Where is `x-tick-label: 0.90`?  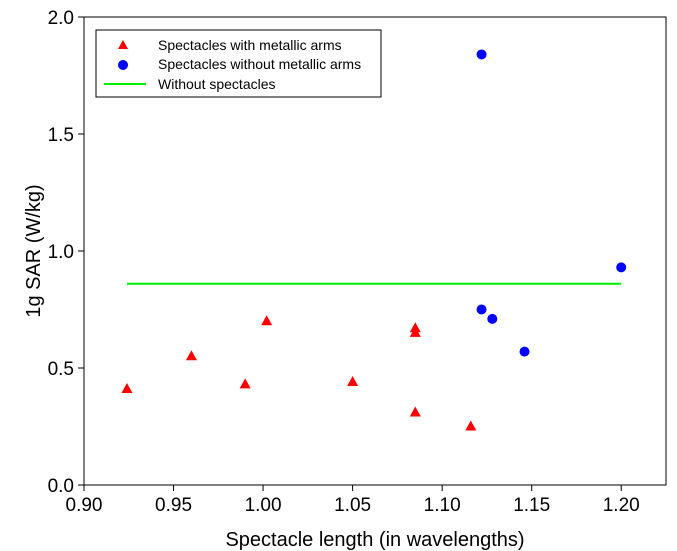 x-tick-label: 0.90 is located at coordinates (84, 505).